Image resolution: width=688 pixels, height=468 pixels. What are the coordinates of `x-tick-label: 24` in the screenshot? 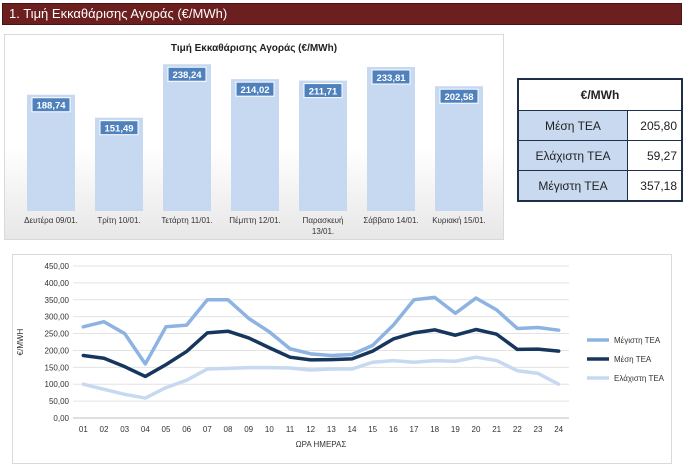 It's located at (558, 429).